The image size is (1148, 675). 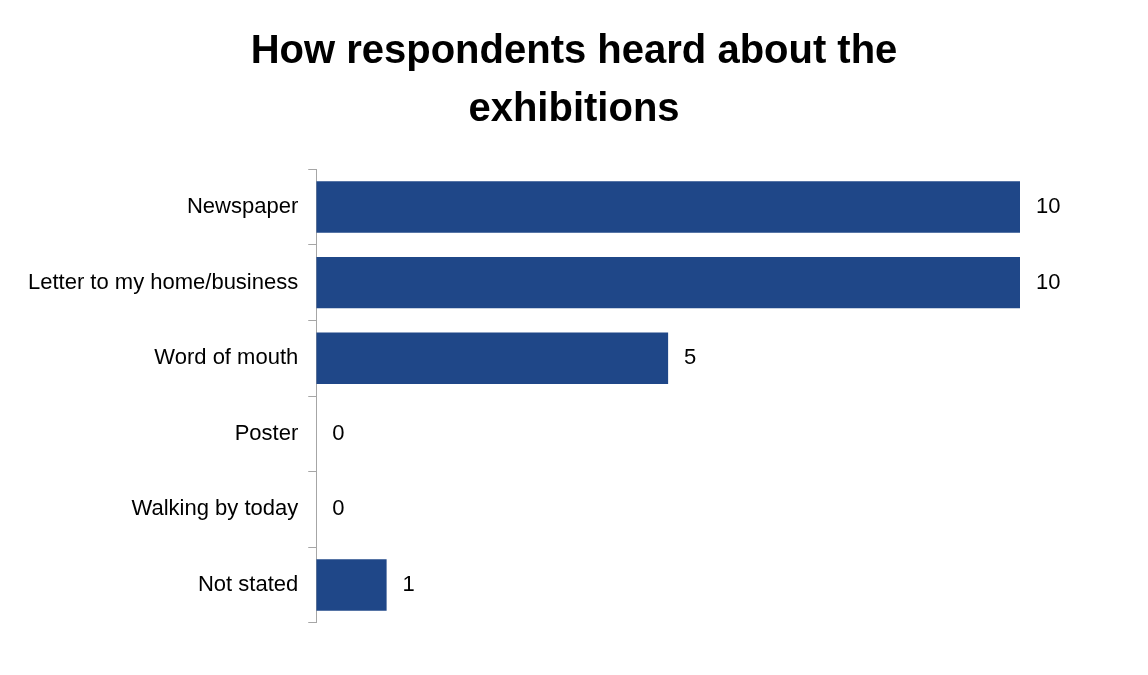 I want to click on y-tick-label: Newspaper, so click(x=242, y=206).